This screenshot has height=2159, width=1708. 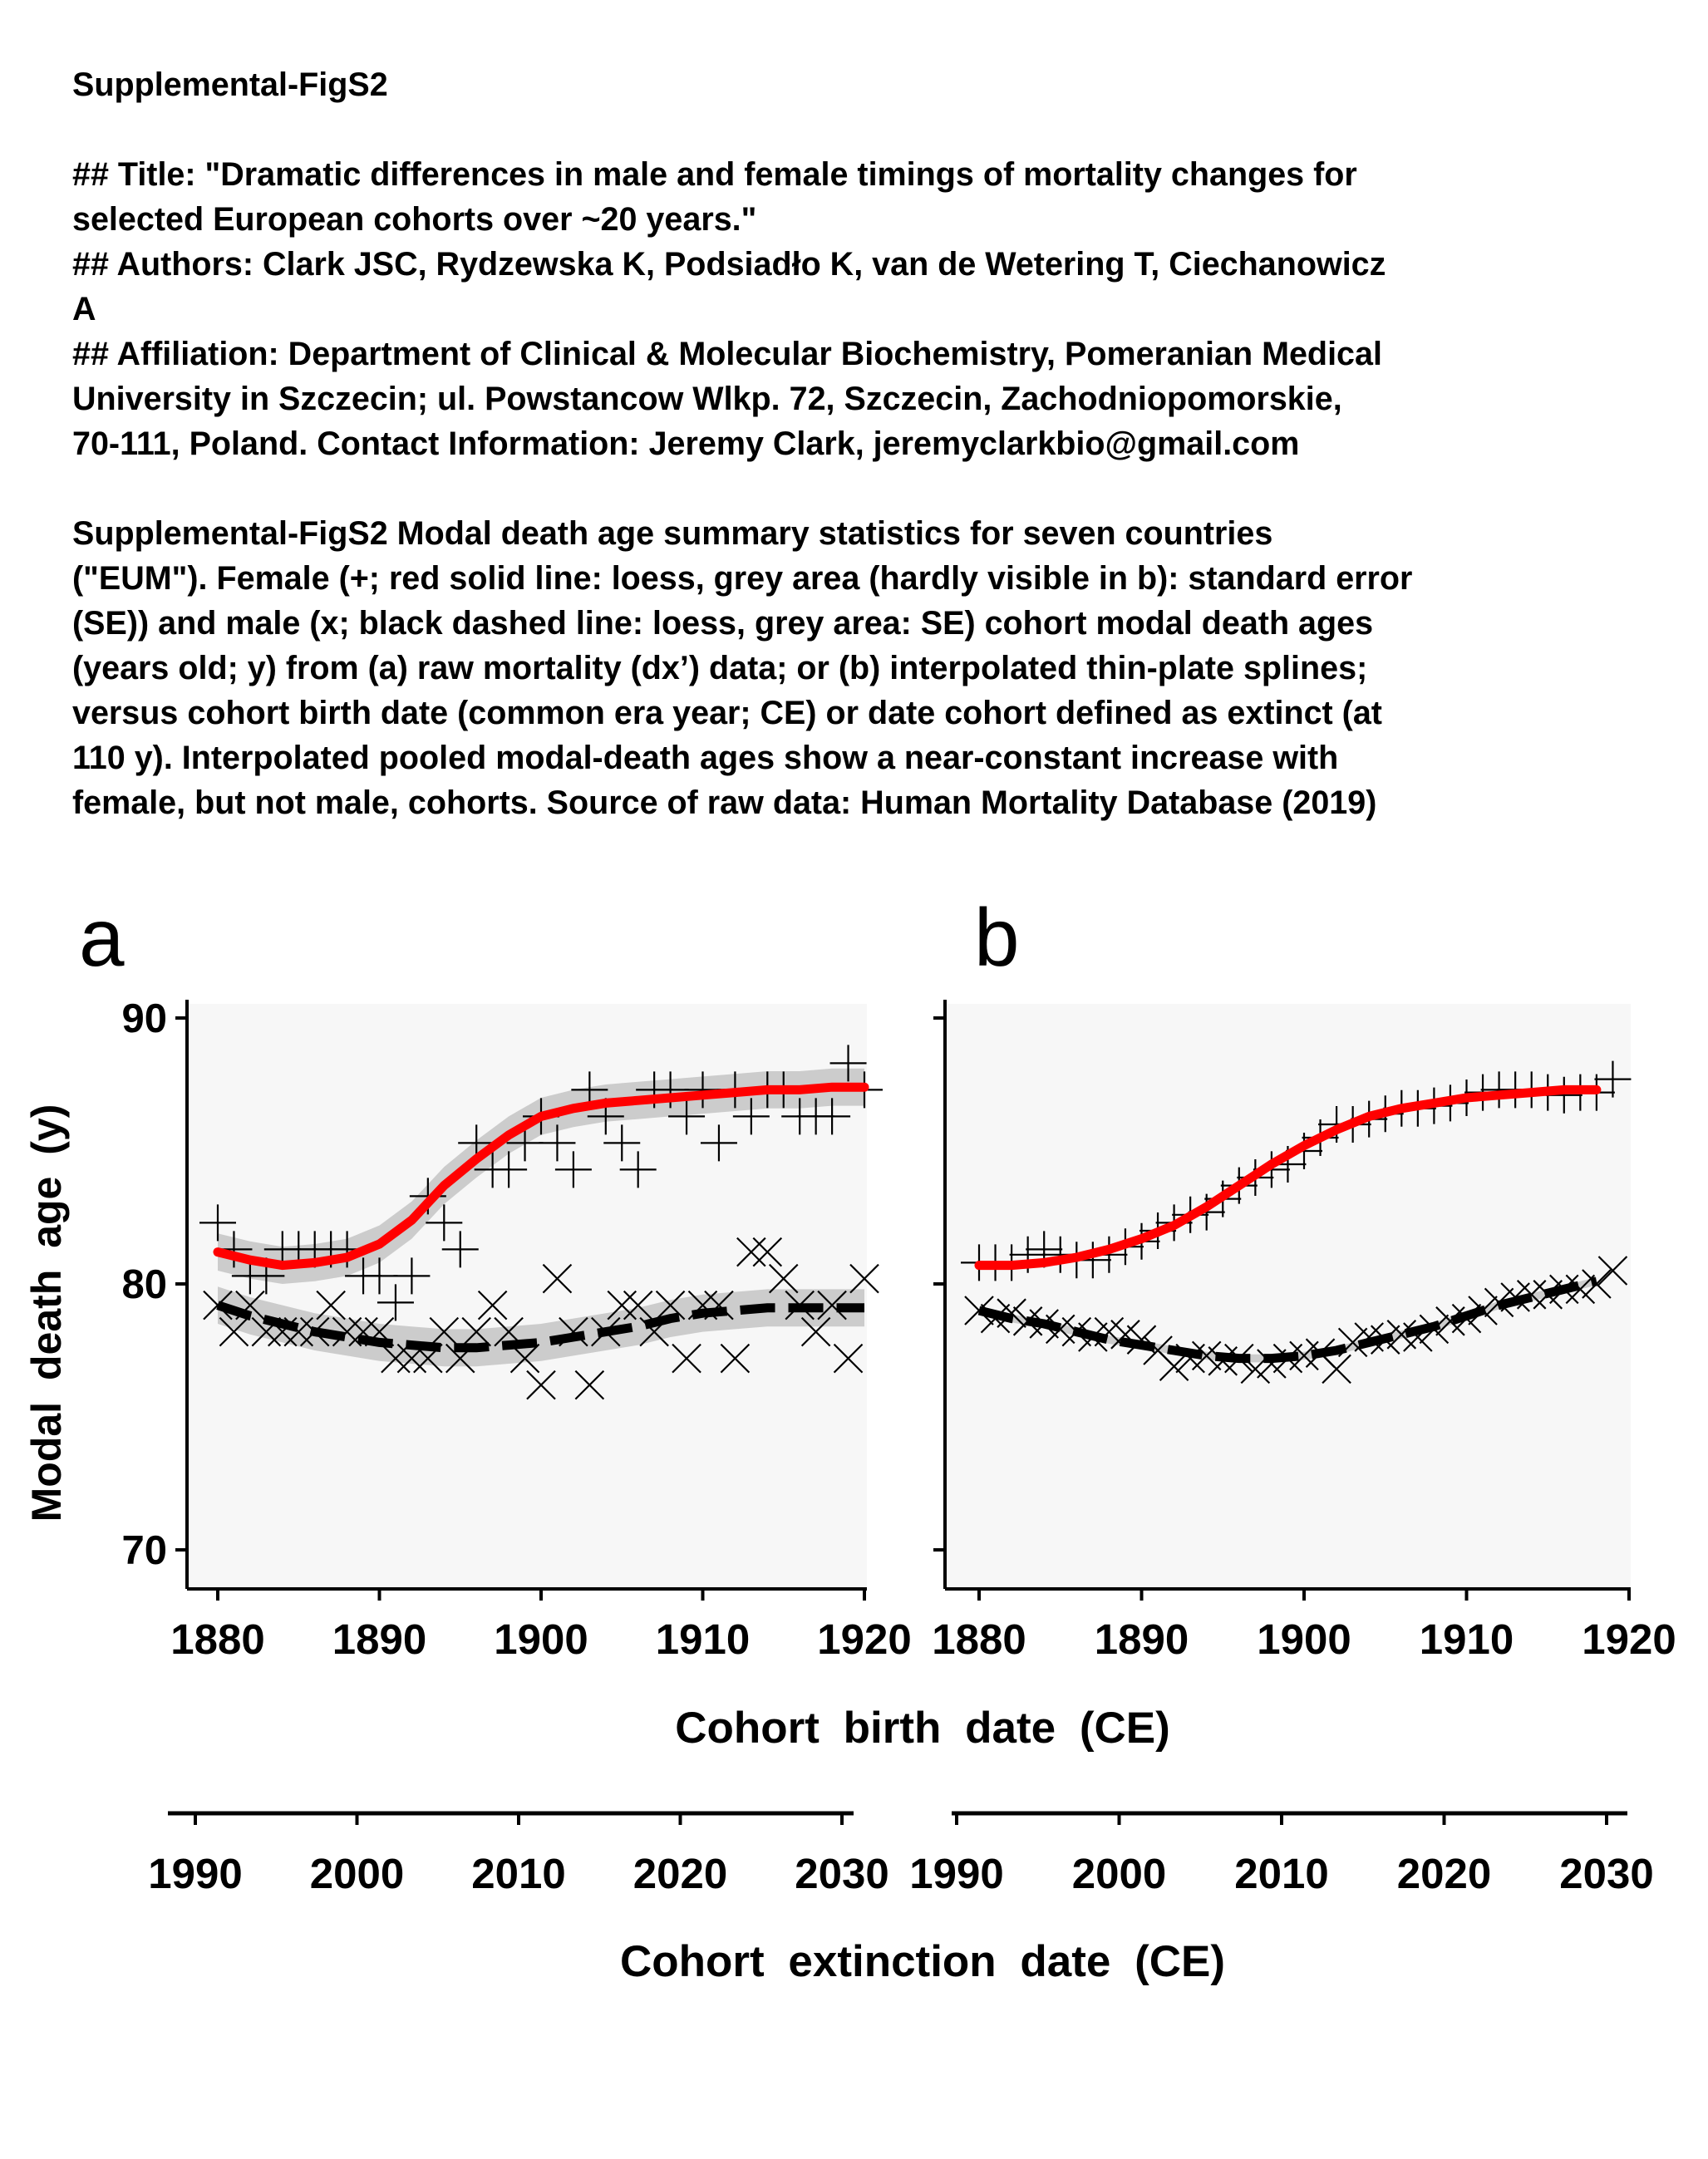 I want to click on y-tick-label: 90, so click(x=144, y=1018).